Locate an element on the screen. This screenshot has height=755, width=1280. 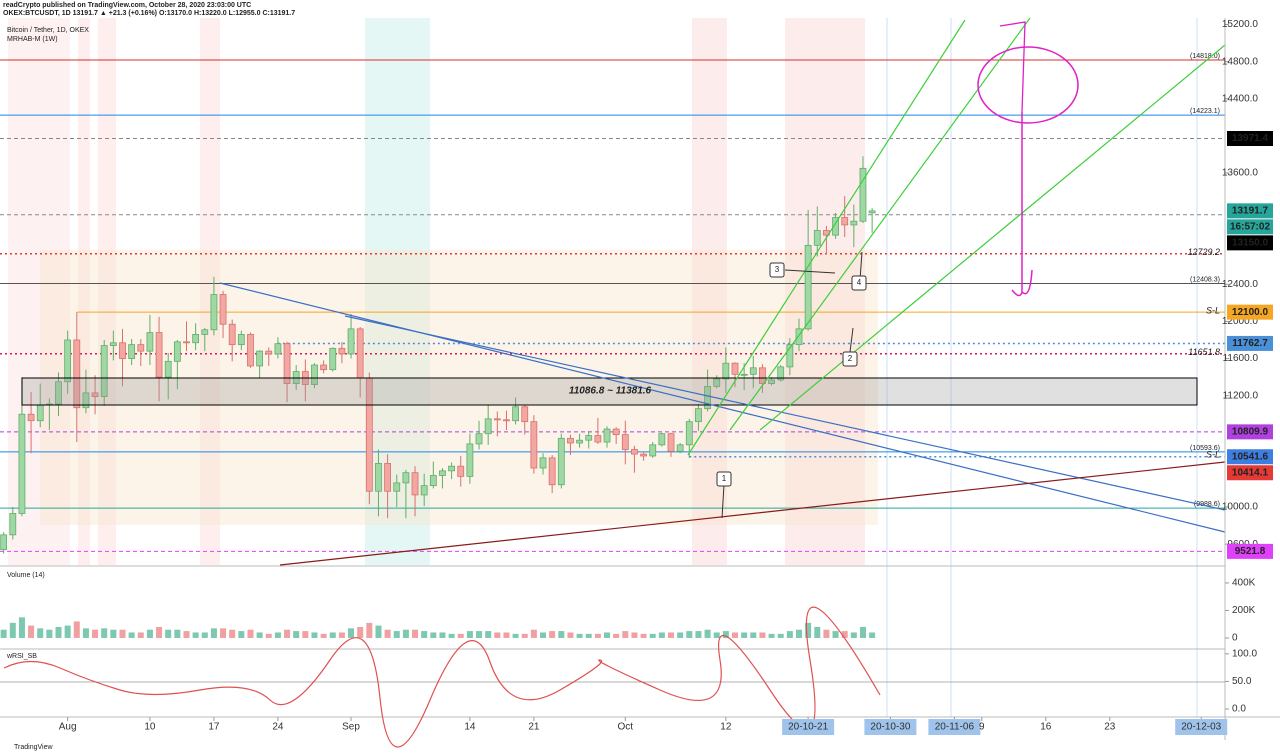
x-tick-label: 24 is located at coordinates (278, 727).